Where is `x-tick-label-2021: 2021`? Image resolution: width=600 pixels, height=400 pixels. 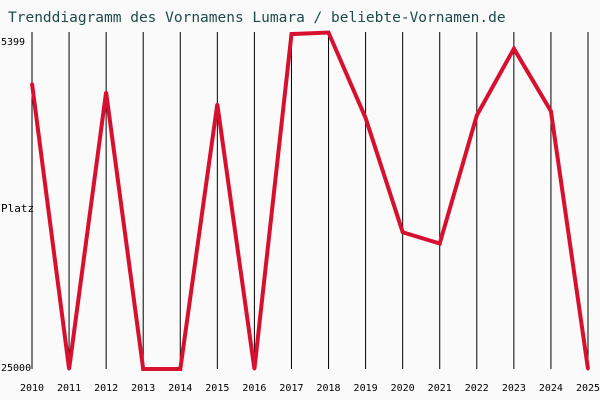 x-tick-label-2021: 2021 is located at coordinates (440, 388).